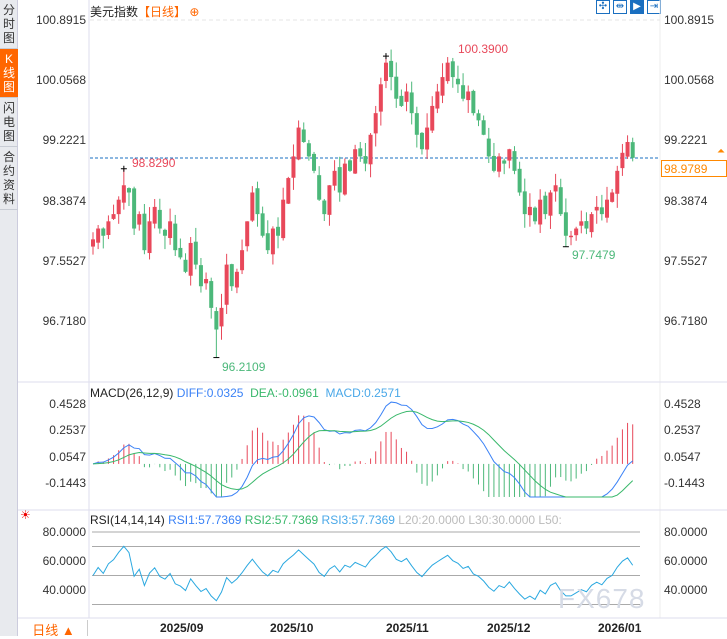  What do you see at coordinates (721, 151) in the screenshot?
I see `expand-up-icon: ⏶` at bounding box center [721, 151].